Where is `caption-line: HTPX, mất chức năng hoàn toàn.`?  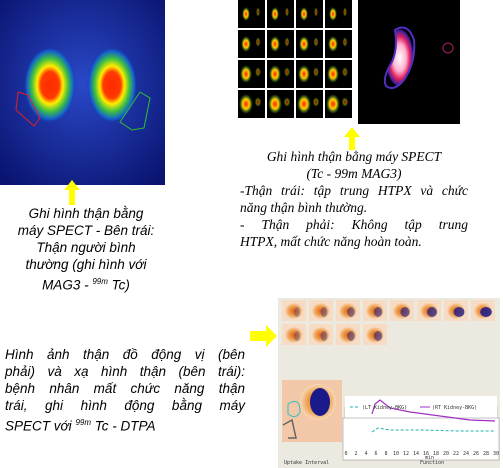
caption-line: HTPX, mất chức năng hoàn toàn. is located at coordinates (331, 241).